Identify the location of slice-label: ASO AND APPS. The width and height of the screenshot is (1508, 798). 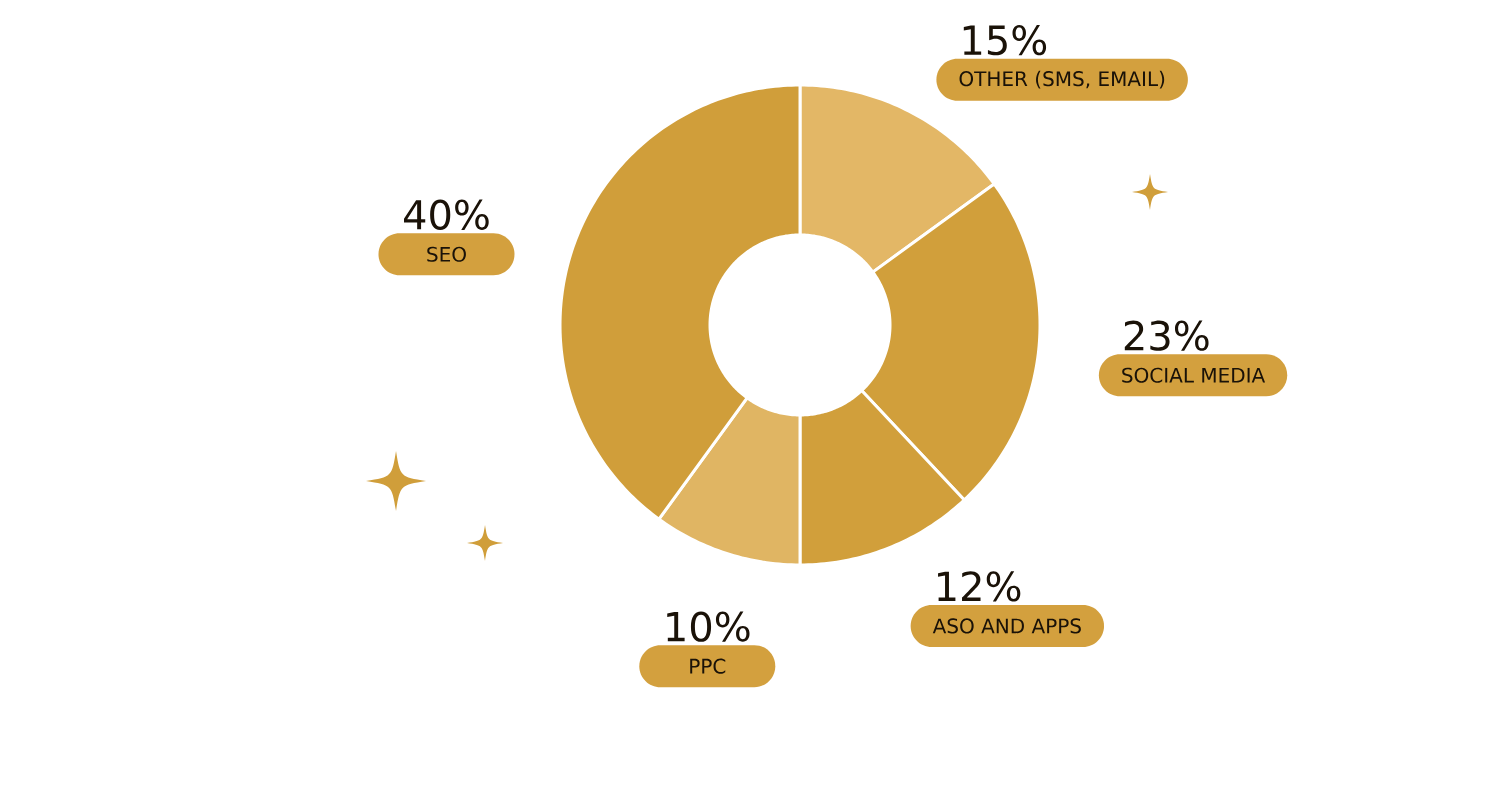
(1006, 626).